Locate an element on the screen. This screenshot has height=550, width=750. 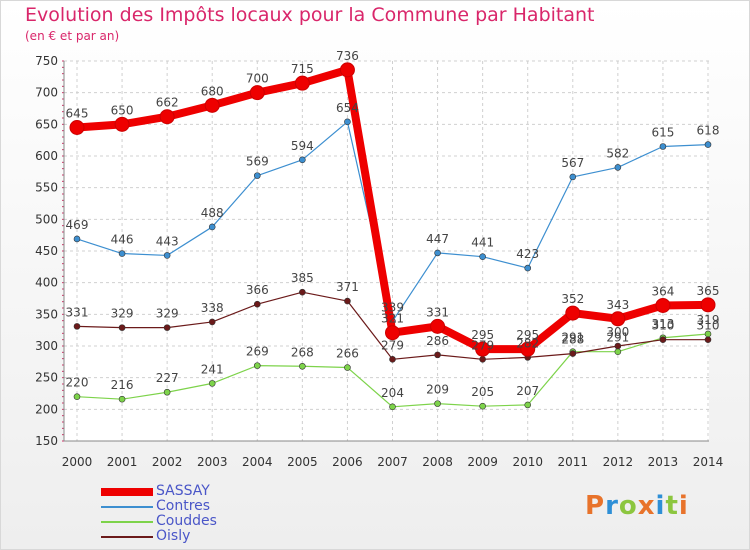
proxiti-logo: Proxiti is located at coordinates (637, 506).